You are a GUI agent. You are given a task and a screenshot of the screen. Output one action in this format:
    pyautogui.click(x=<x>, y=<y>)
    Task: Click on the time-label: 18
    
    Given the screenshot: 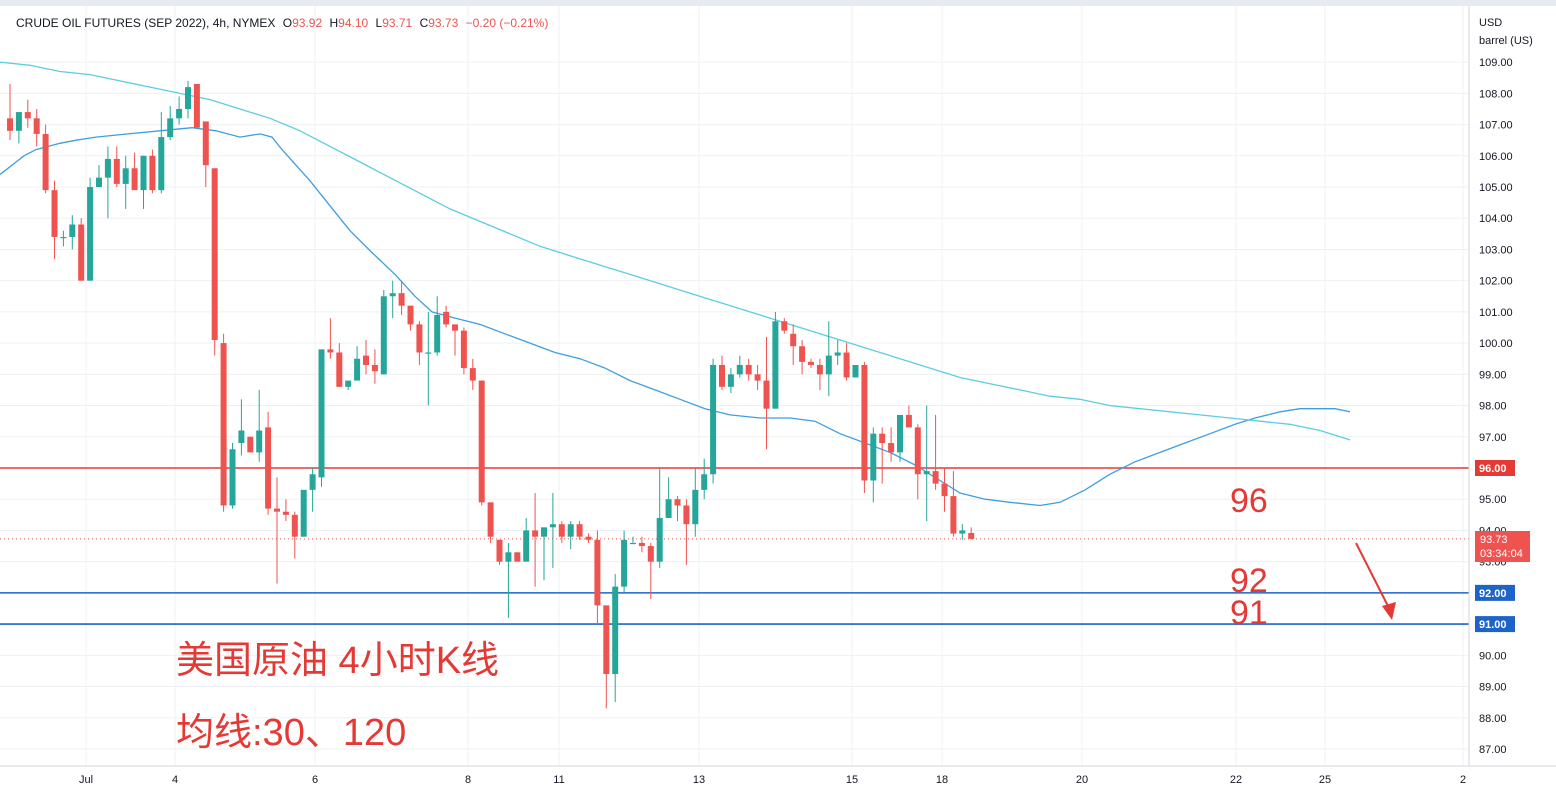 What is the action you would take?
    pyautogui.click(x=942, y=780)
    